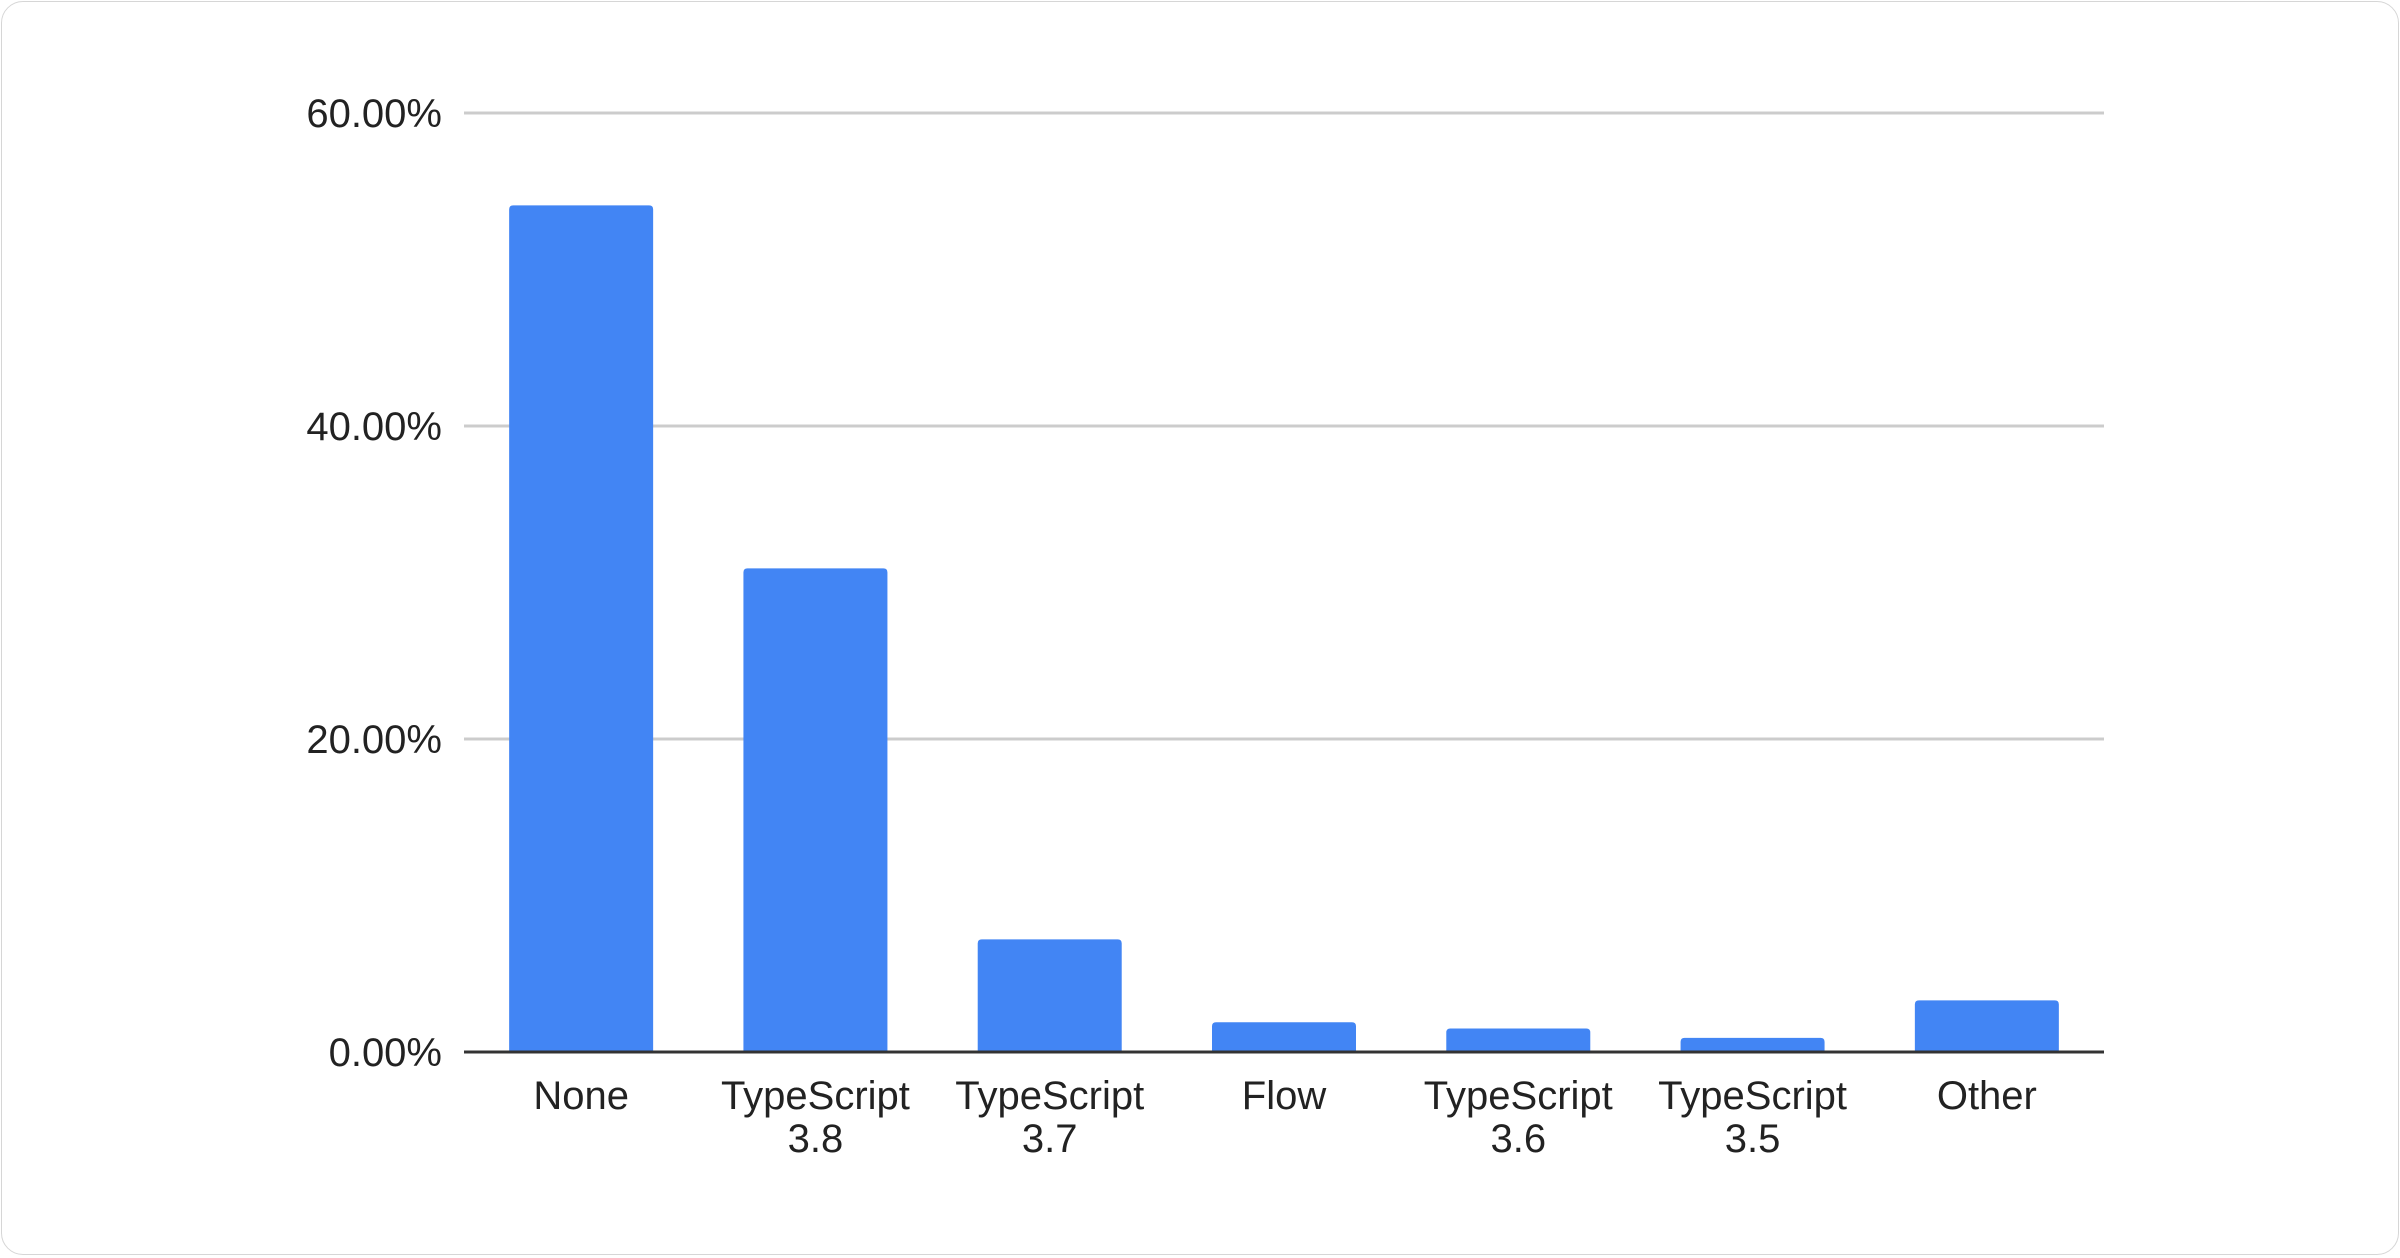 The width and height of the screenshot is (2400, 1258). What do you see at coordinates (1284, 1096) in the screenshot?
I see `x-tick-label: Flow` at bounding box center [1284, 1096].